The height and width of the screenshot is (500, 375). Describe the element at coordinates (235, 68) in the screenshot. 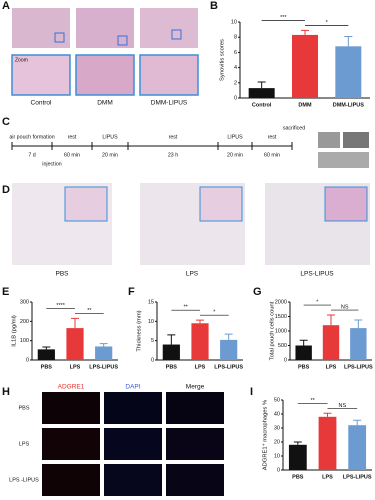

I see `y-tick-label: 4` at that location.